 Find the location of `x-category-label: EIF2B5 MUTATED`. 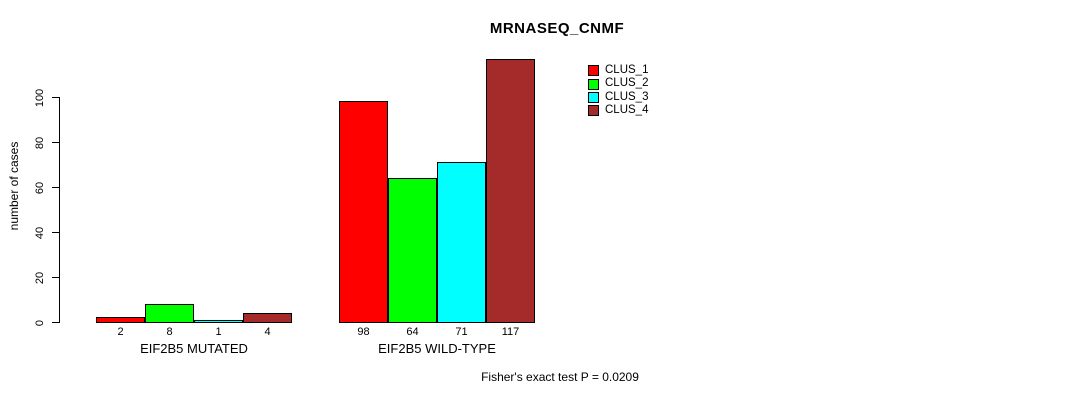

x-category-label: EIF2B5 MUTATED is located at coordinates (194, 348).